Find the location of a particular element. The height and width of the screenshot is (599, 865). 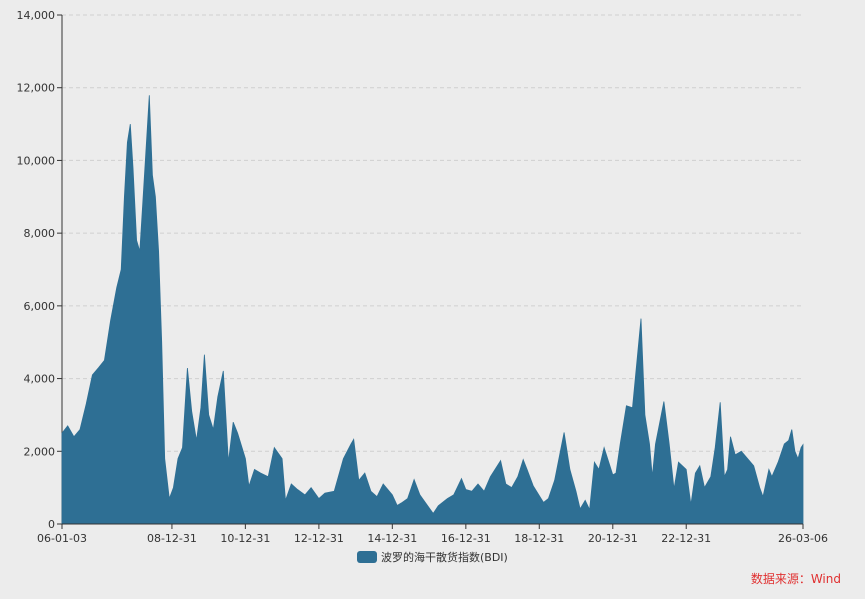

y-tick-label: 10,000 is located at coordinates (36, 160).